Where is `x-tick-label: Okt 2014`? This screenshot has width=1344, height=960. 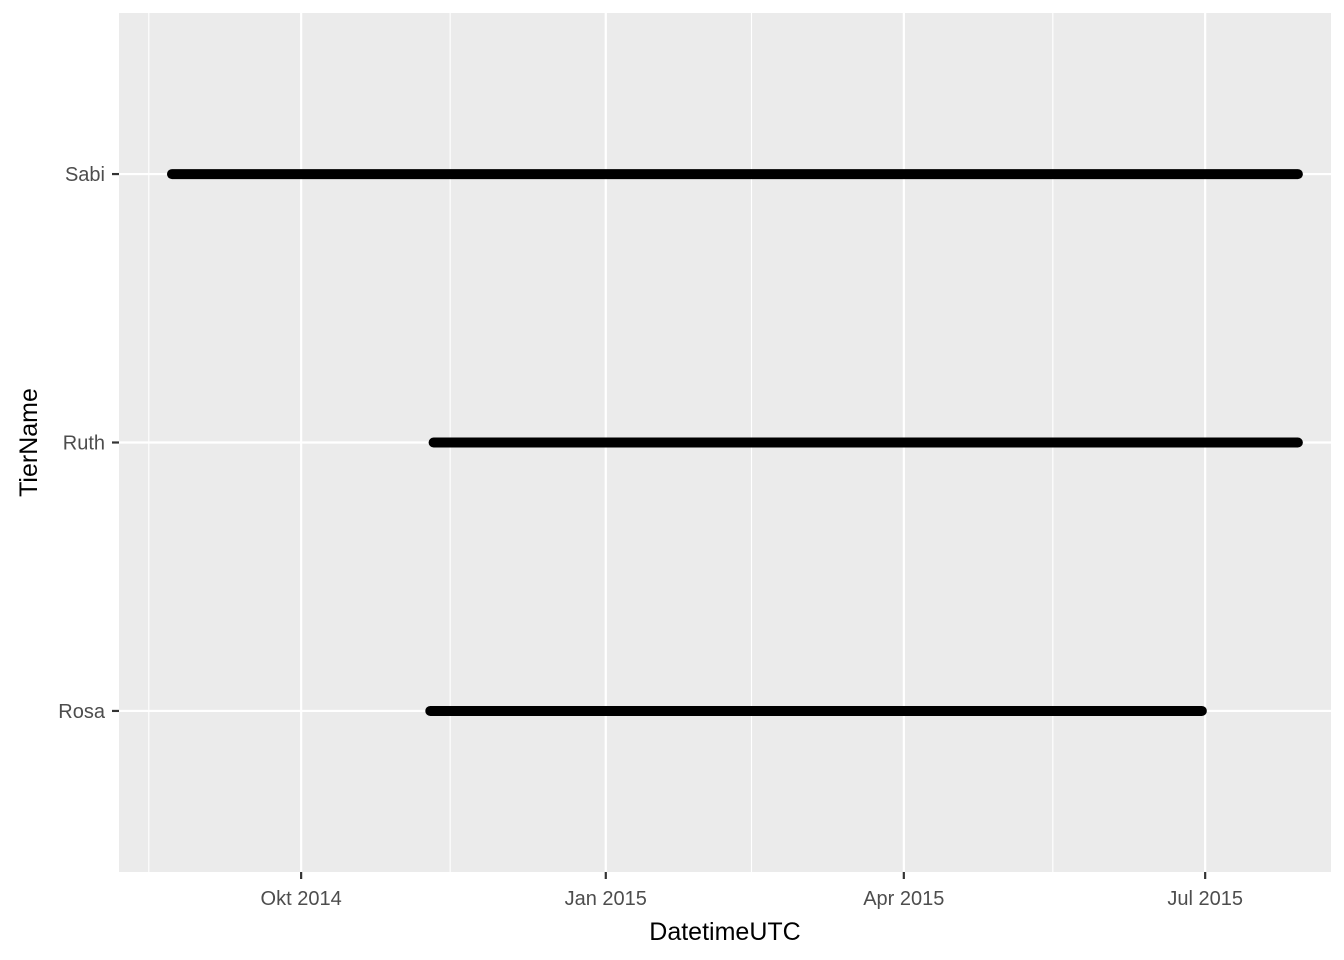
x-tick-label: Okt 2014 is located at coordinates (301, 899).